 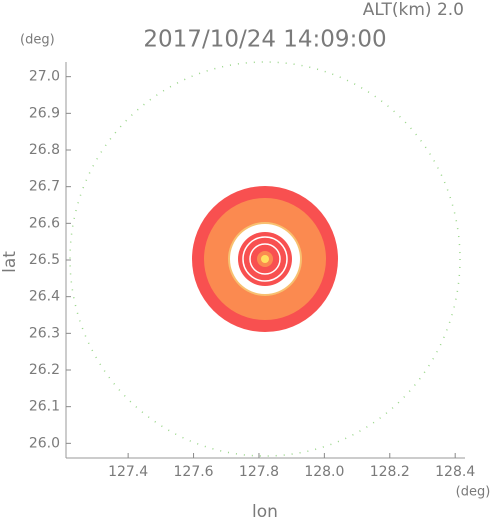 I want to click on x-tick-label: 127.6, so click(x=194, y=472).